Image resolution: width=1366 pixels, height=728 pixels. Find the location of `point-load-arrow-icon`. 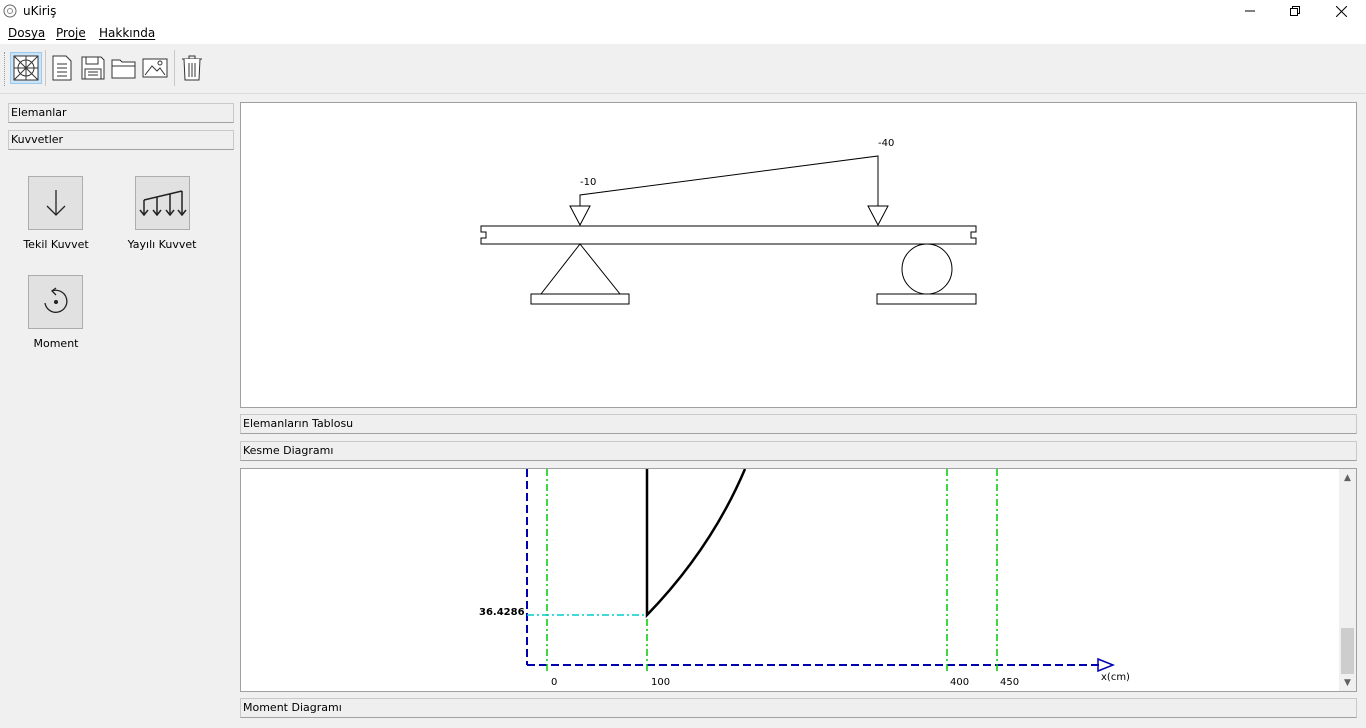

point-load-arrow-icon is located at coordinates (55, 203).